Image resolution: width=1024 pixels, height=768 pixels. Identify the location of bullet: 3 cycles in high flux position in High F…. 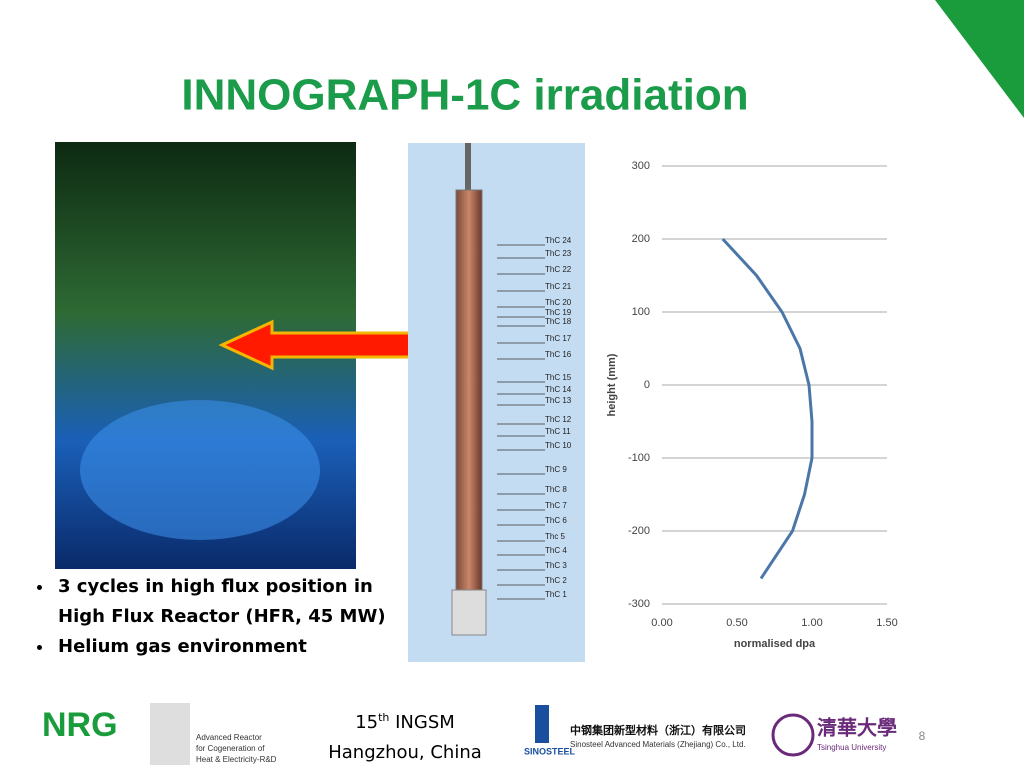
(224, 602).